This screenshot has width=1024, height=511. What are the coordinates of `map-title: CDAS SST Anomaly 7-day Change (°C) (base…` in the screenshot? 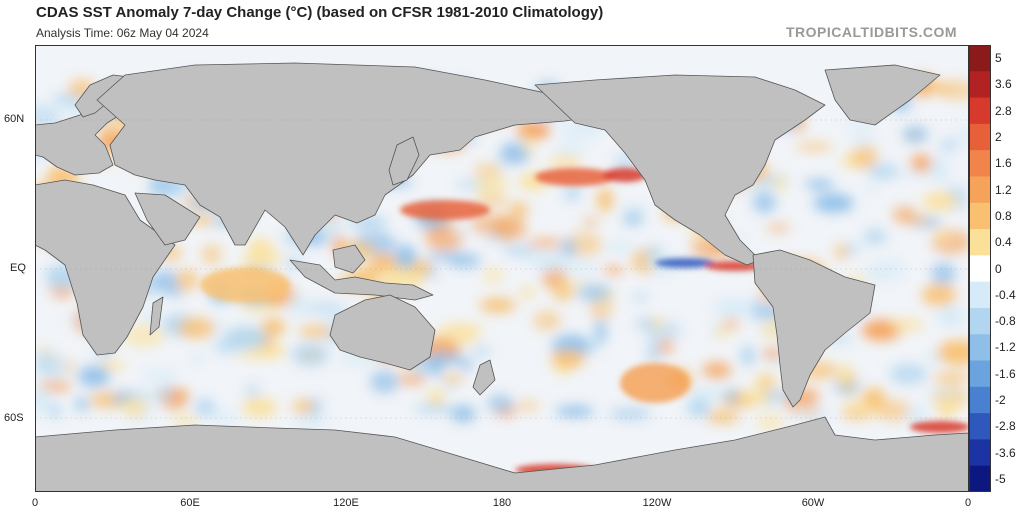 It's located at (320, 12).